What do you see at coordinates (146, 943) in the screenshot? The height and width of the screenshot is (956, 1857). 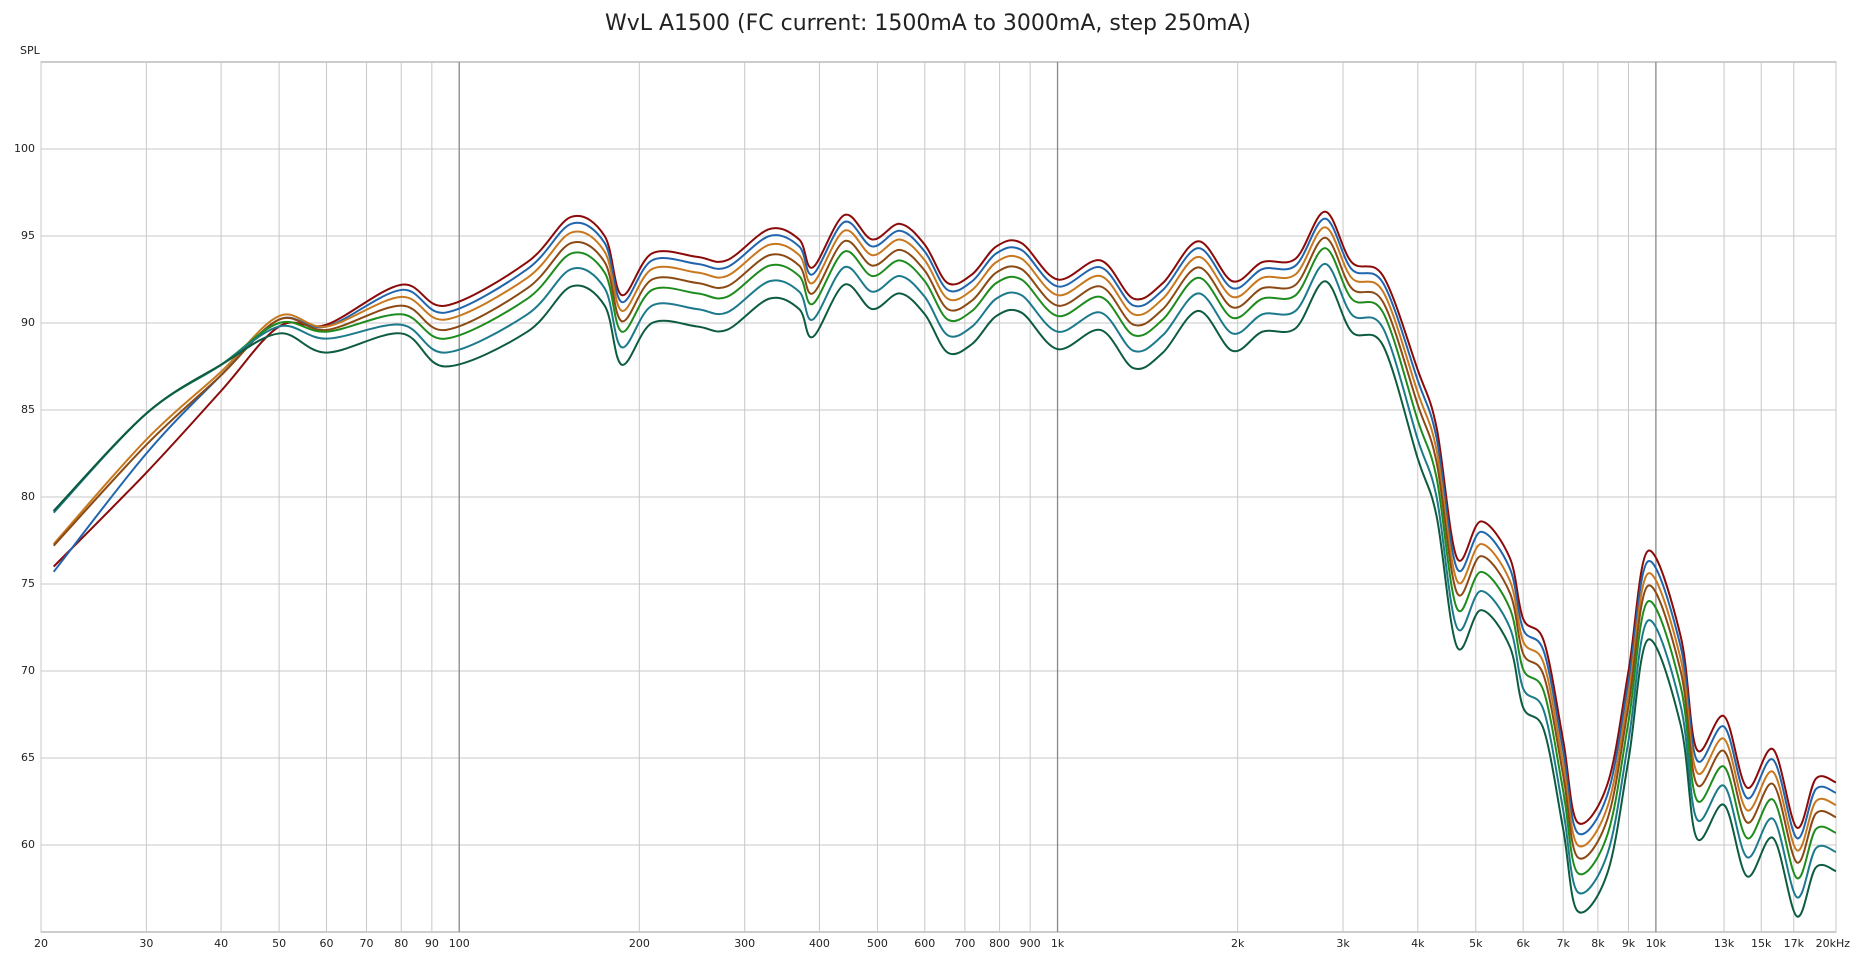 I see `x-tick-label: 30` at bounding box center [146, 943].